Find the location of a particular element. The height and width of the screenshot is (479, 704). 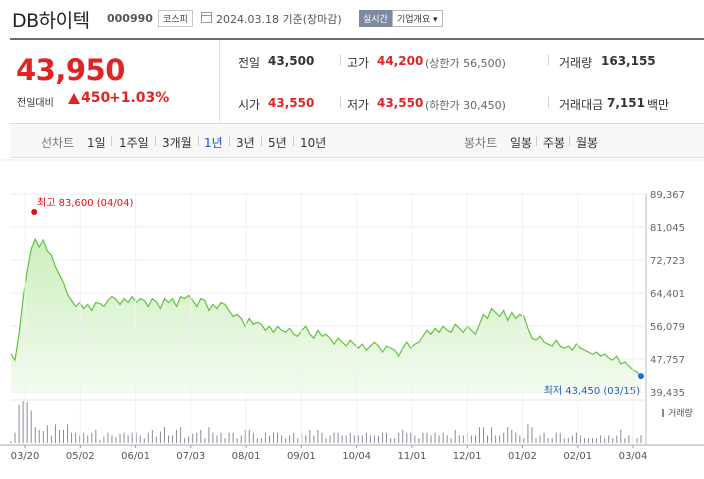

x-tick-label: 03/20 is located at coordinates (25, 456).